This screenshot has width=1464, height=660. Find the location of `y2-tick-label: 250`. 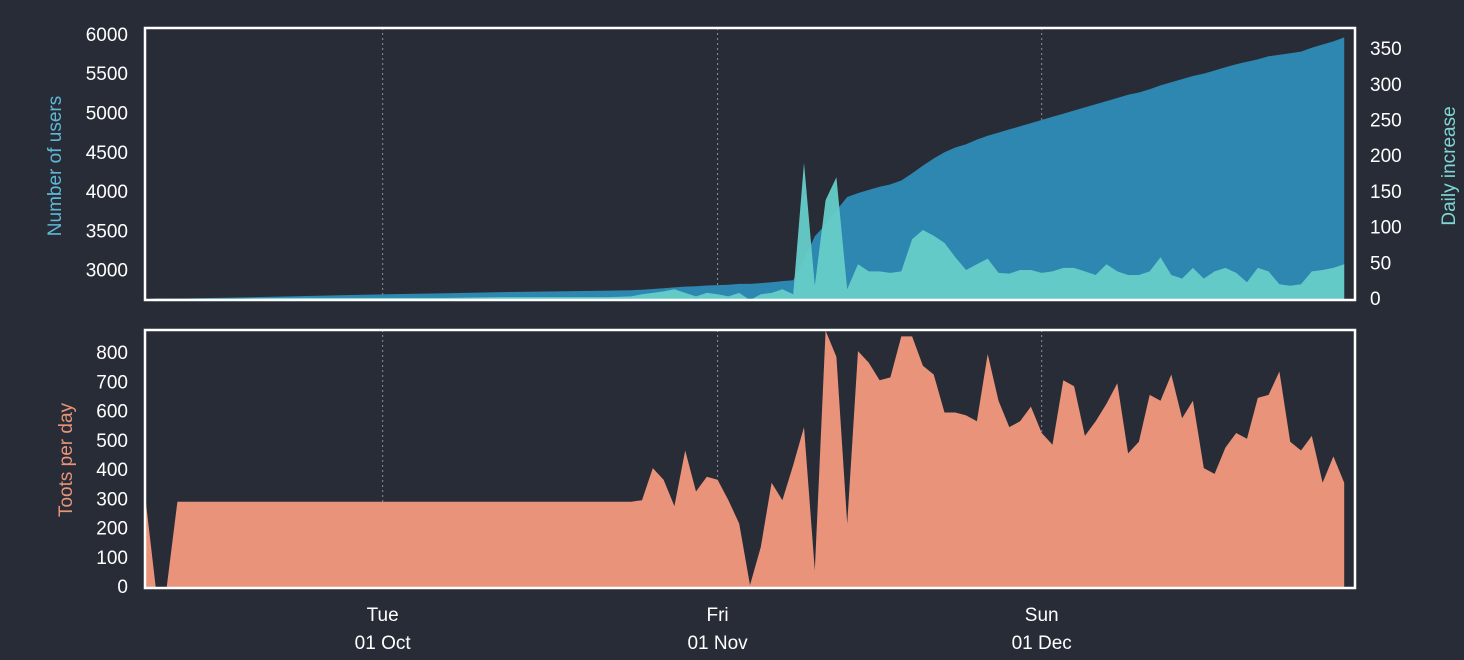

y2-tick-label: 250 is located at coordinates (1386, 121).